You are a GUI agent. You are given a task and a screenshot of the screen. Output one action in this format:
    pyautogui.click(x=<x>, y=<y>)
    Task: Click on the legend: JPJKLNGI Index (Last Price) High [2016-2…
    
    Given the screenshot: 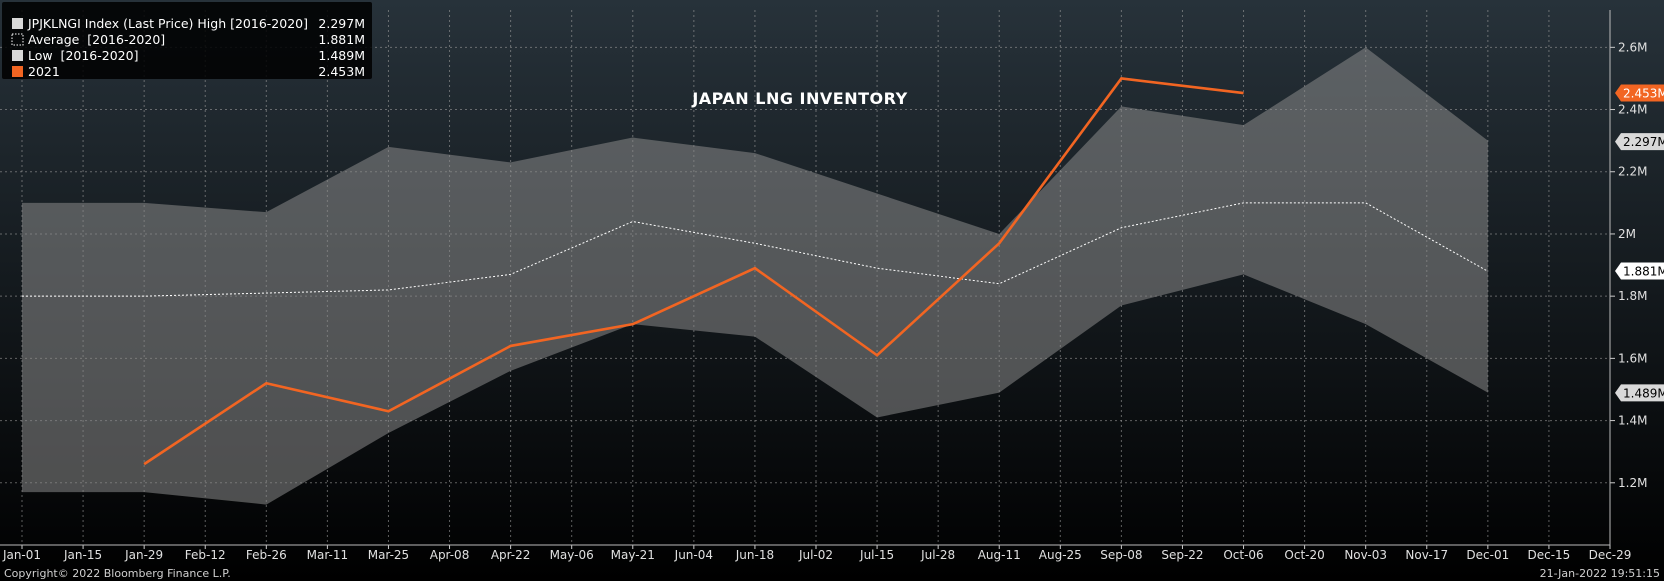 What is the action you would take?
    pyautogui.click(x=187, y=40)
    